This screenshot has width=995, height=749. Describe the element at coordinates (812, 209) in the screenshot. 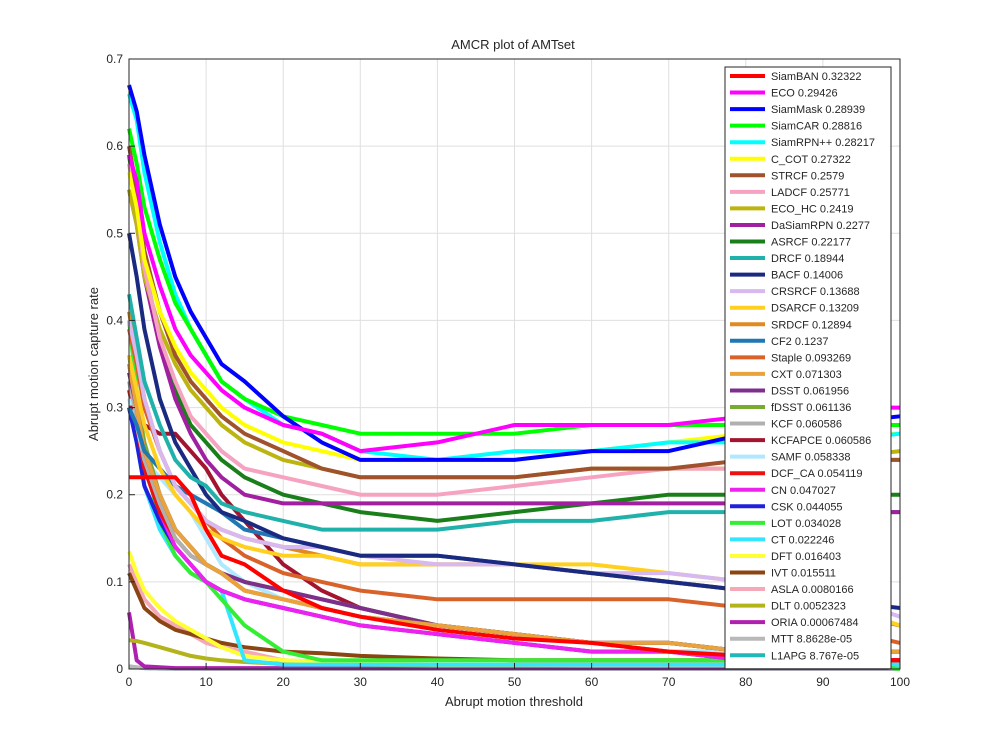

I see `legend-label: ECO_HC 0.2419` at that location.